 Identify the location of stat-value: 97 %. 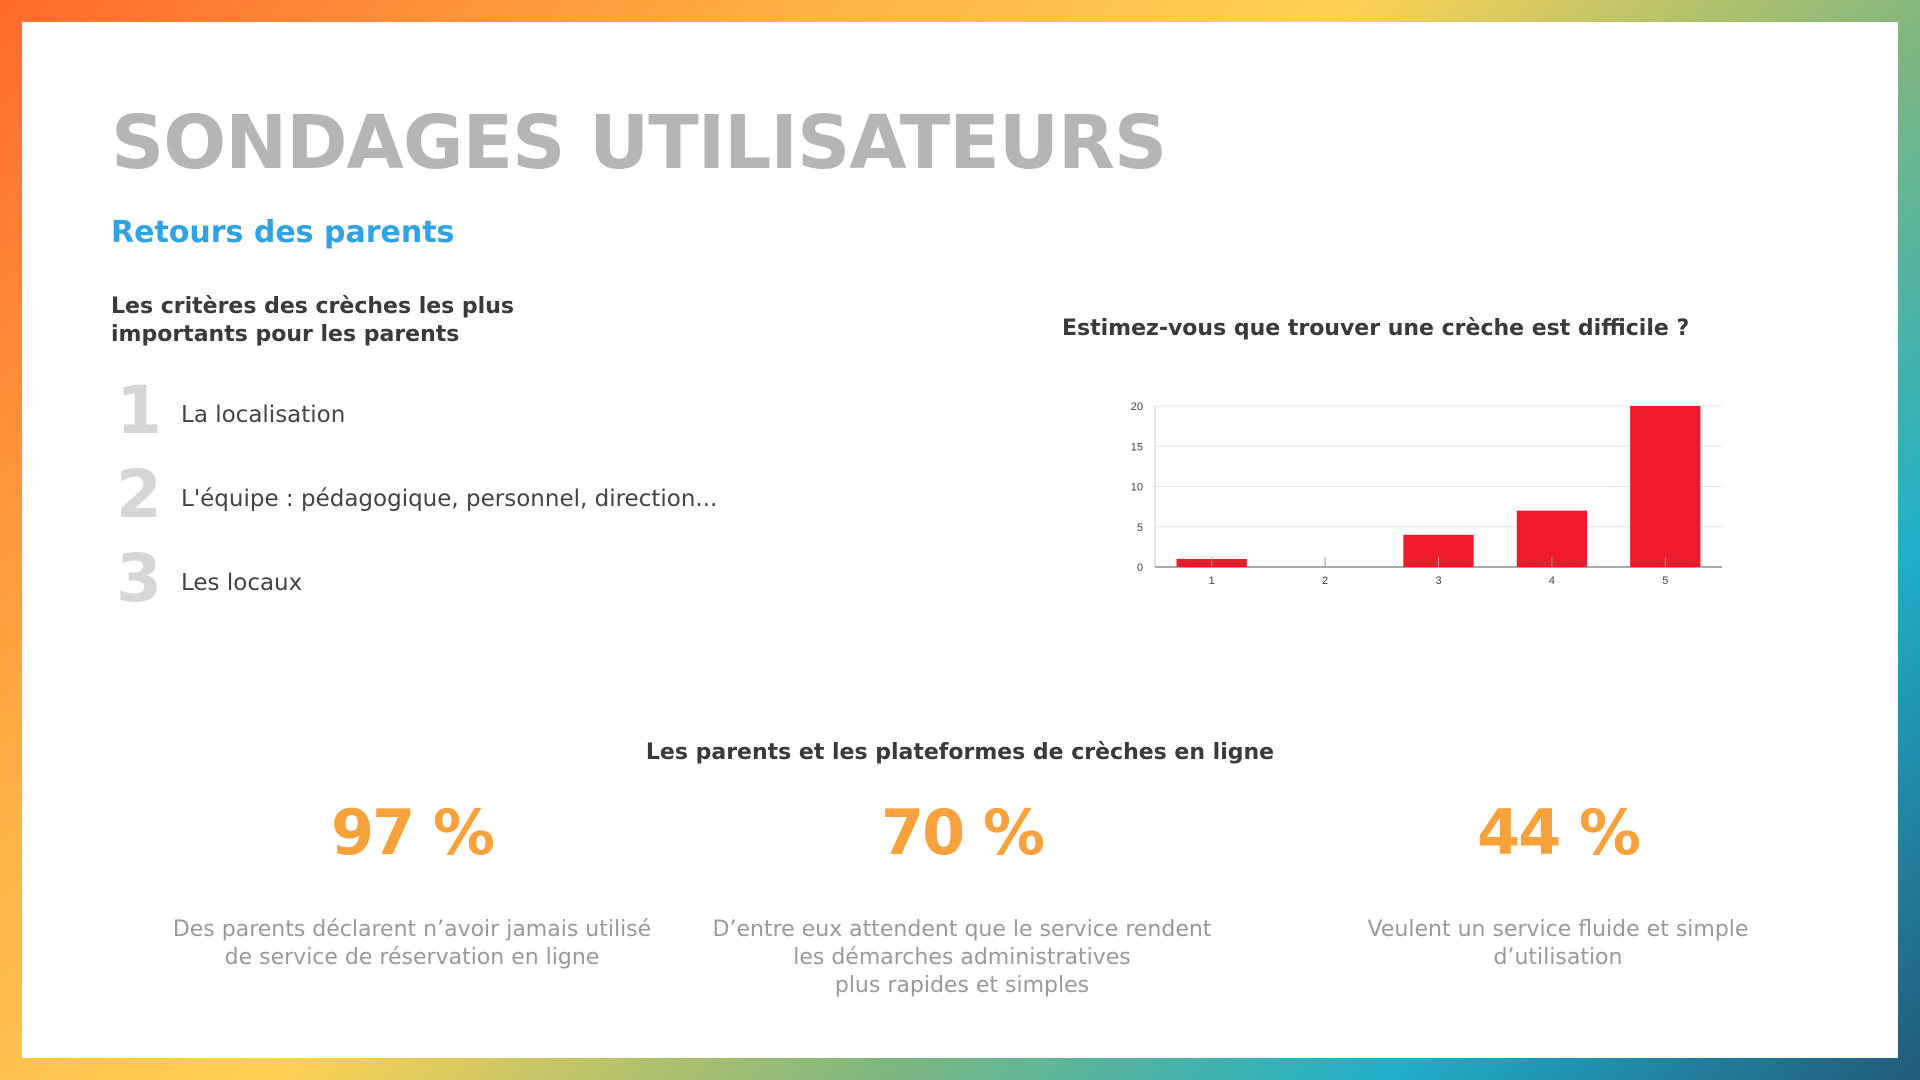
(413, 832).